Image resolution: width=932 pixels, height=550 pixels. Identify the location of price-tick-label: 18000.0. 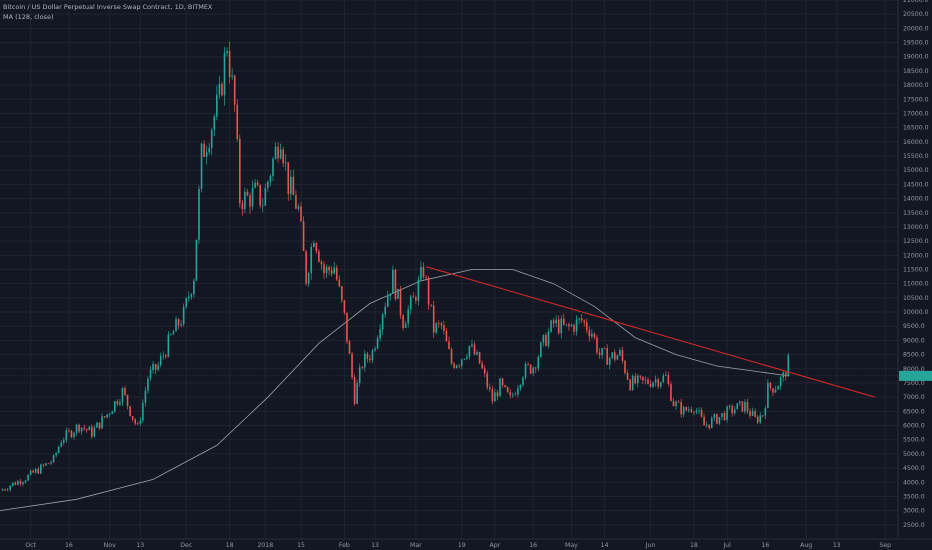
(916, 85).